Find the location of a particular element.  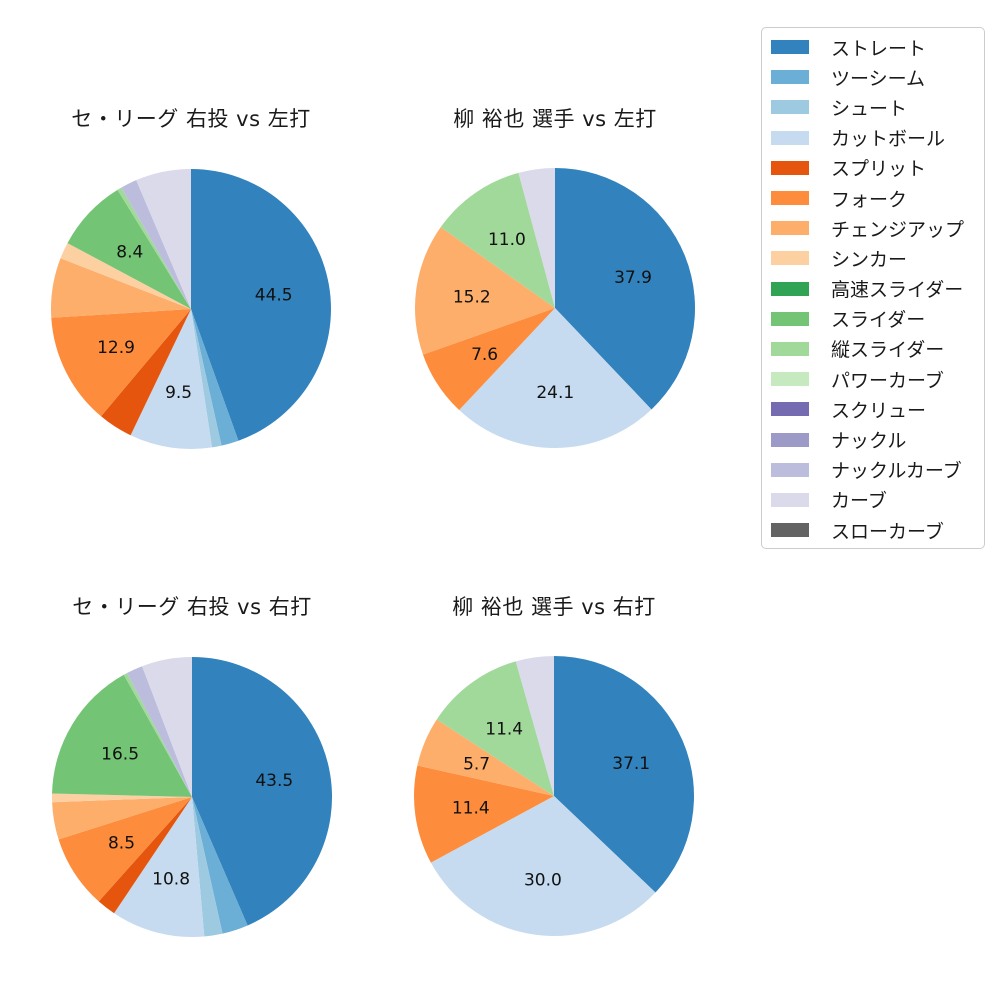

legend-item: スライダー is located at coordinates (877, 319).